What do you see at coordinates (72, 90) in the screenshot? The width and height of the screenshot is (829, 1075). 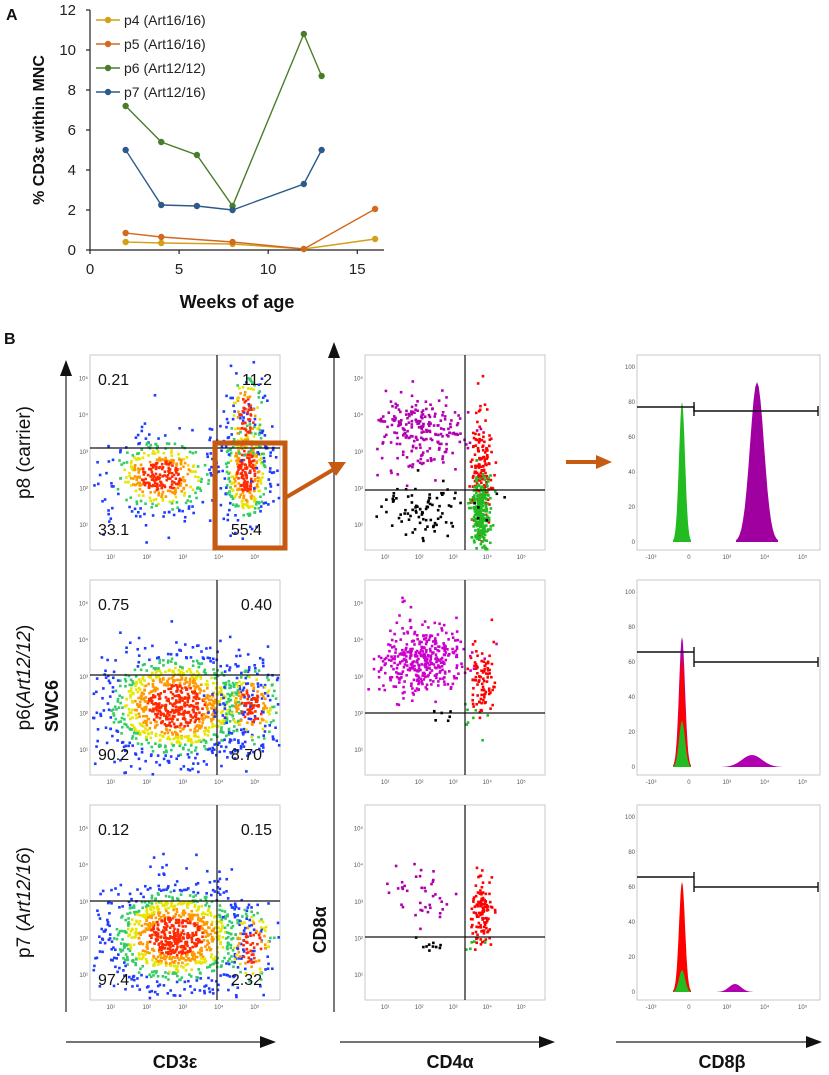 I see `y-tick-label: 8` at bounding box center [72, 90].